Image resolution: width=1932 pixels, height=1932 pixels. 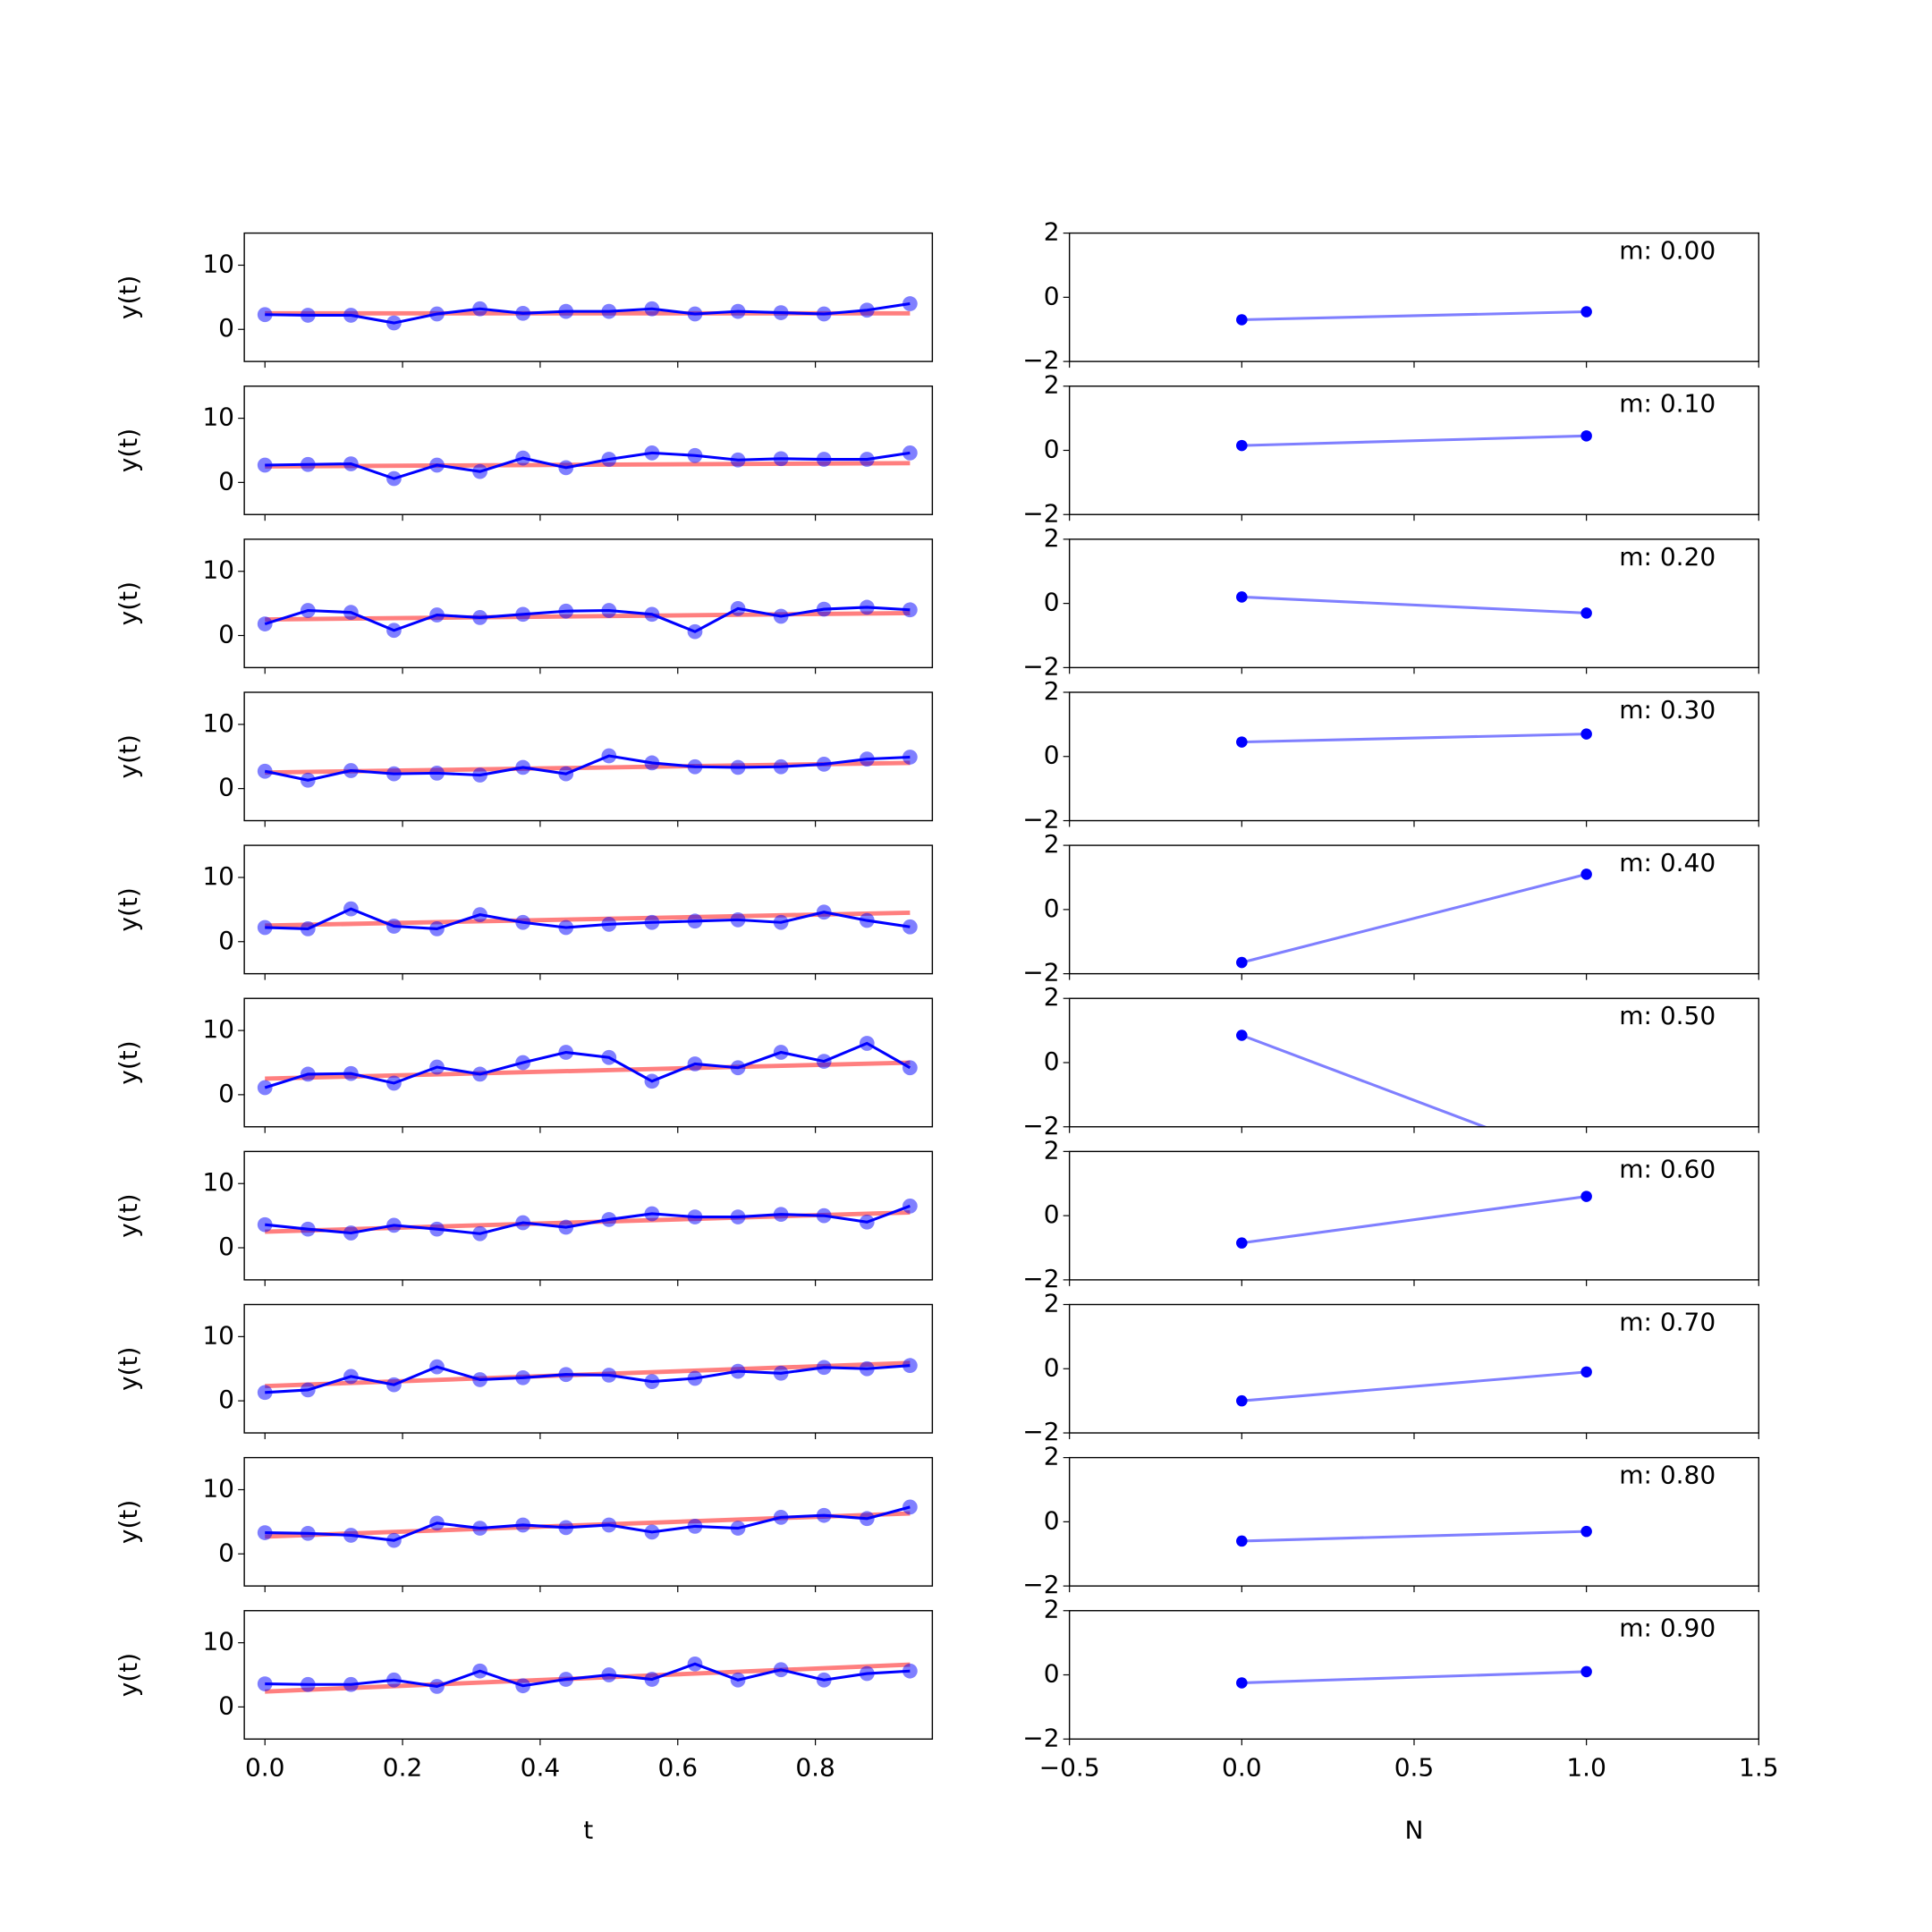 I want to click on subplot: −2 0 2 m: 0.00, so click(x=1390, y=296).